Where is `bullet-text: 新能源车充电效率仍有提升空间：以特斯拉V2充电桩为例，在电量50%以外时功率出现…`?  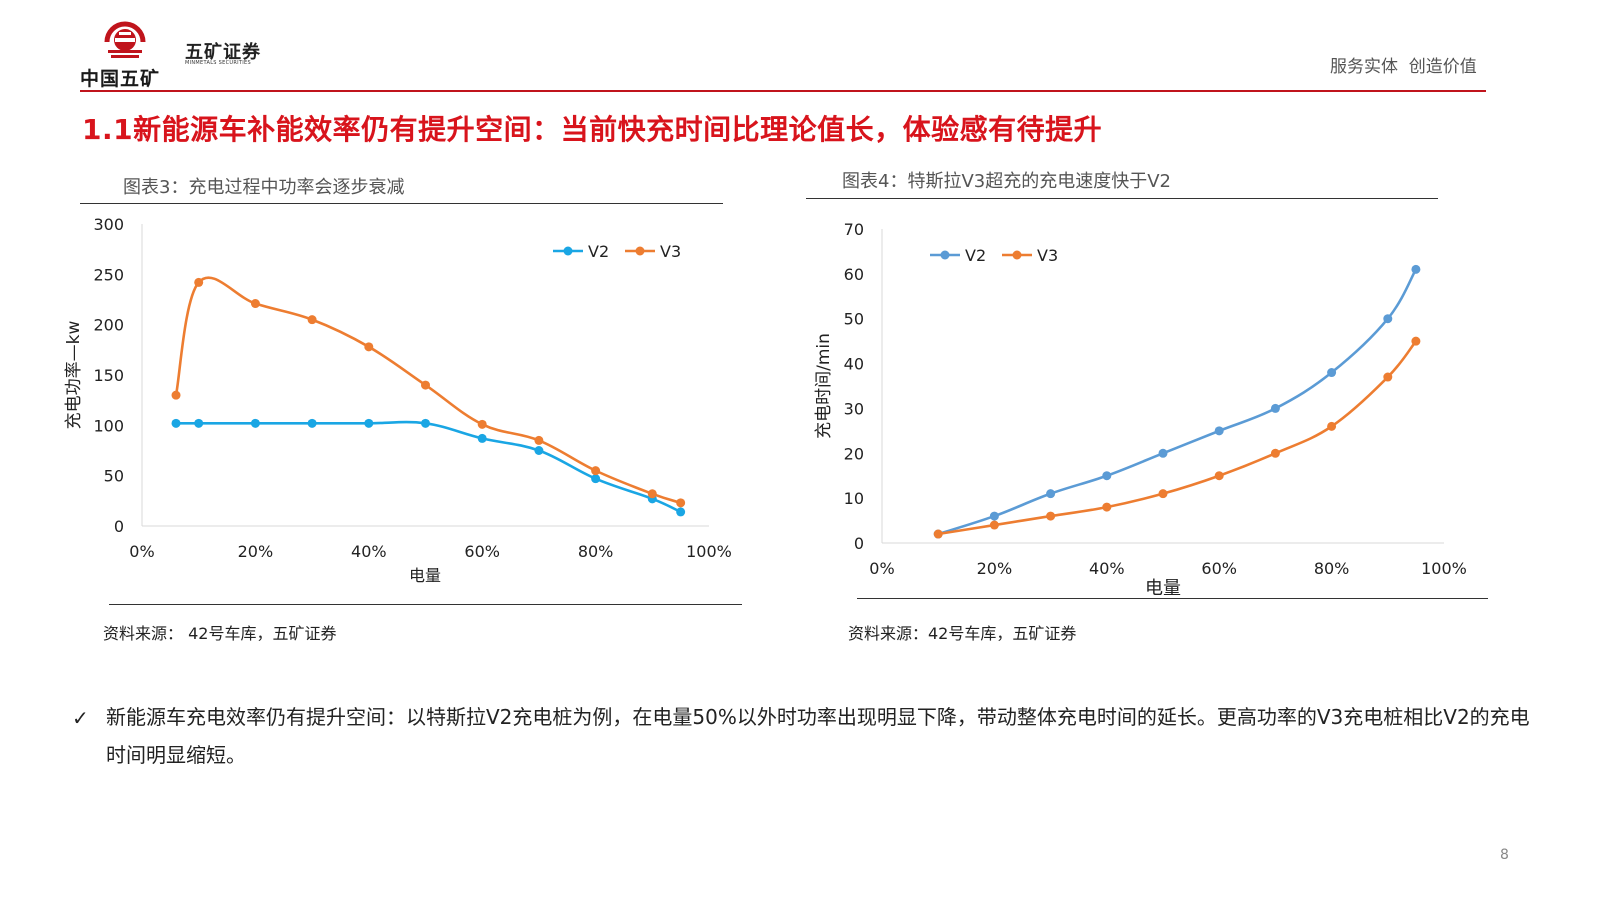 bullet-text: 新能源车充电效率仍有提升空间：以特斯拉V2充电桩为例，在电量50%以外时功率出现… is located at coordinates (818, 736).